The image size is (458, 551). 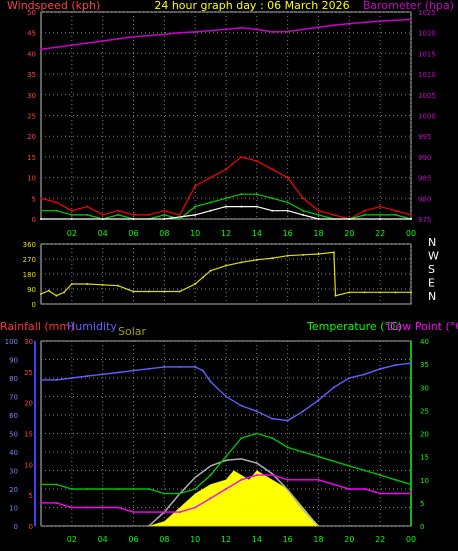 I want to click on y-tick-label: 50, so click(x=31, y=13).